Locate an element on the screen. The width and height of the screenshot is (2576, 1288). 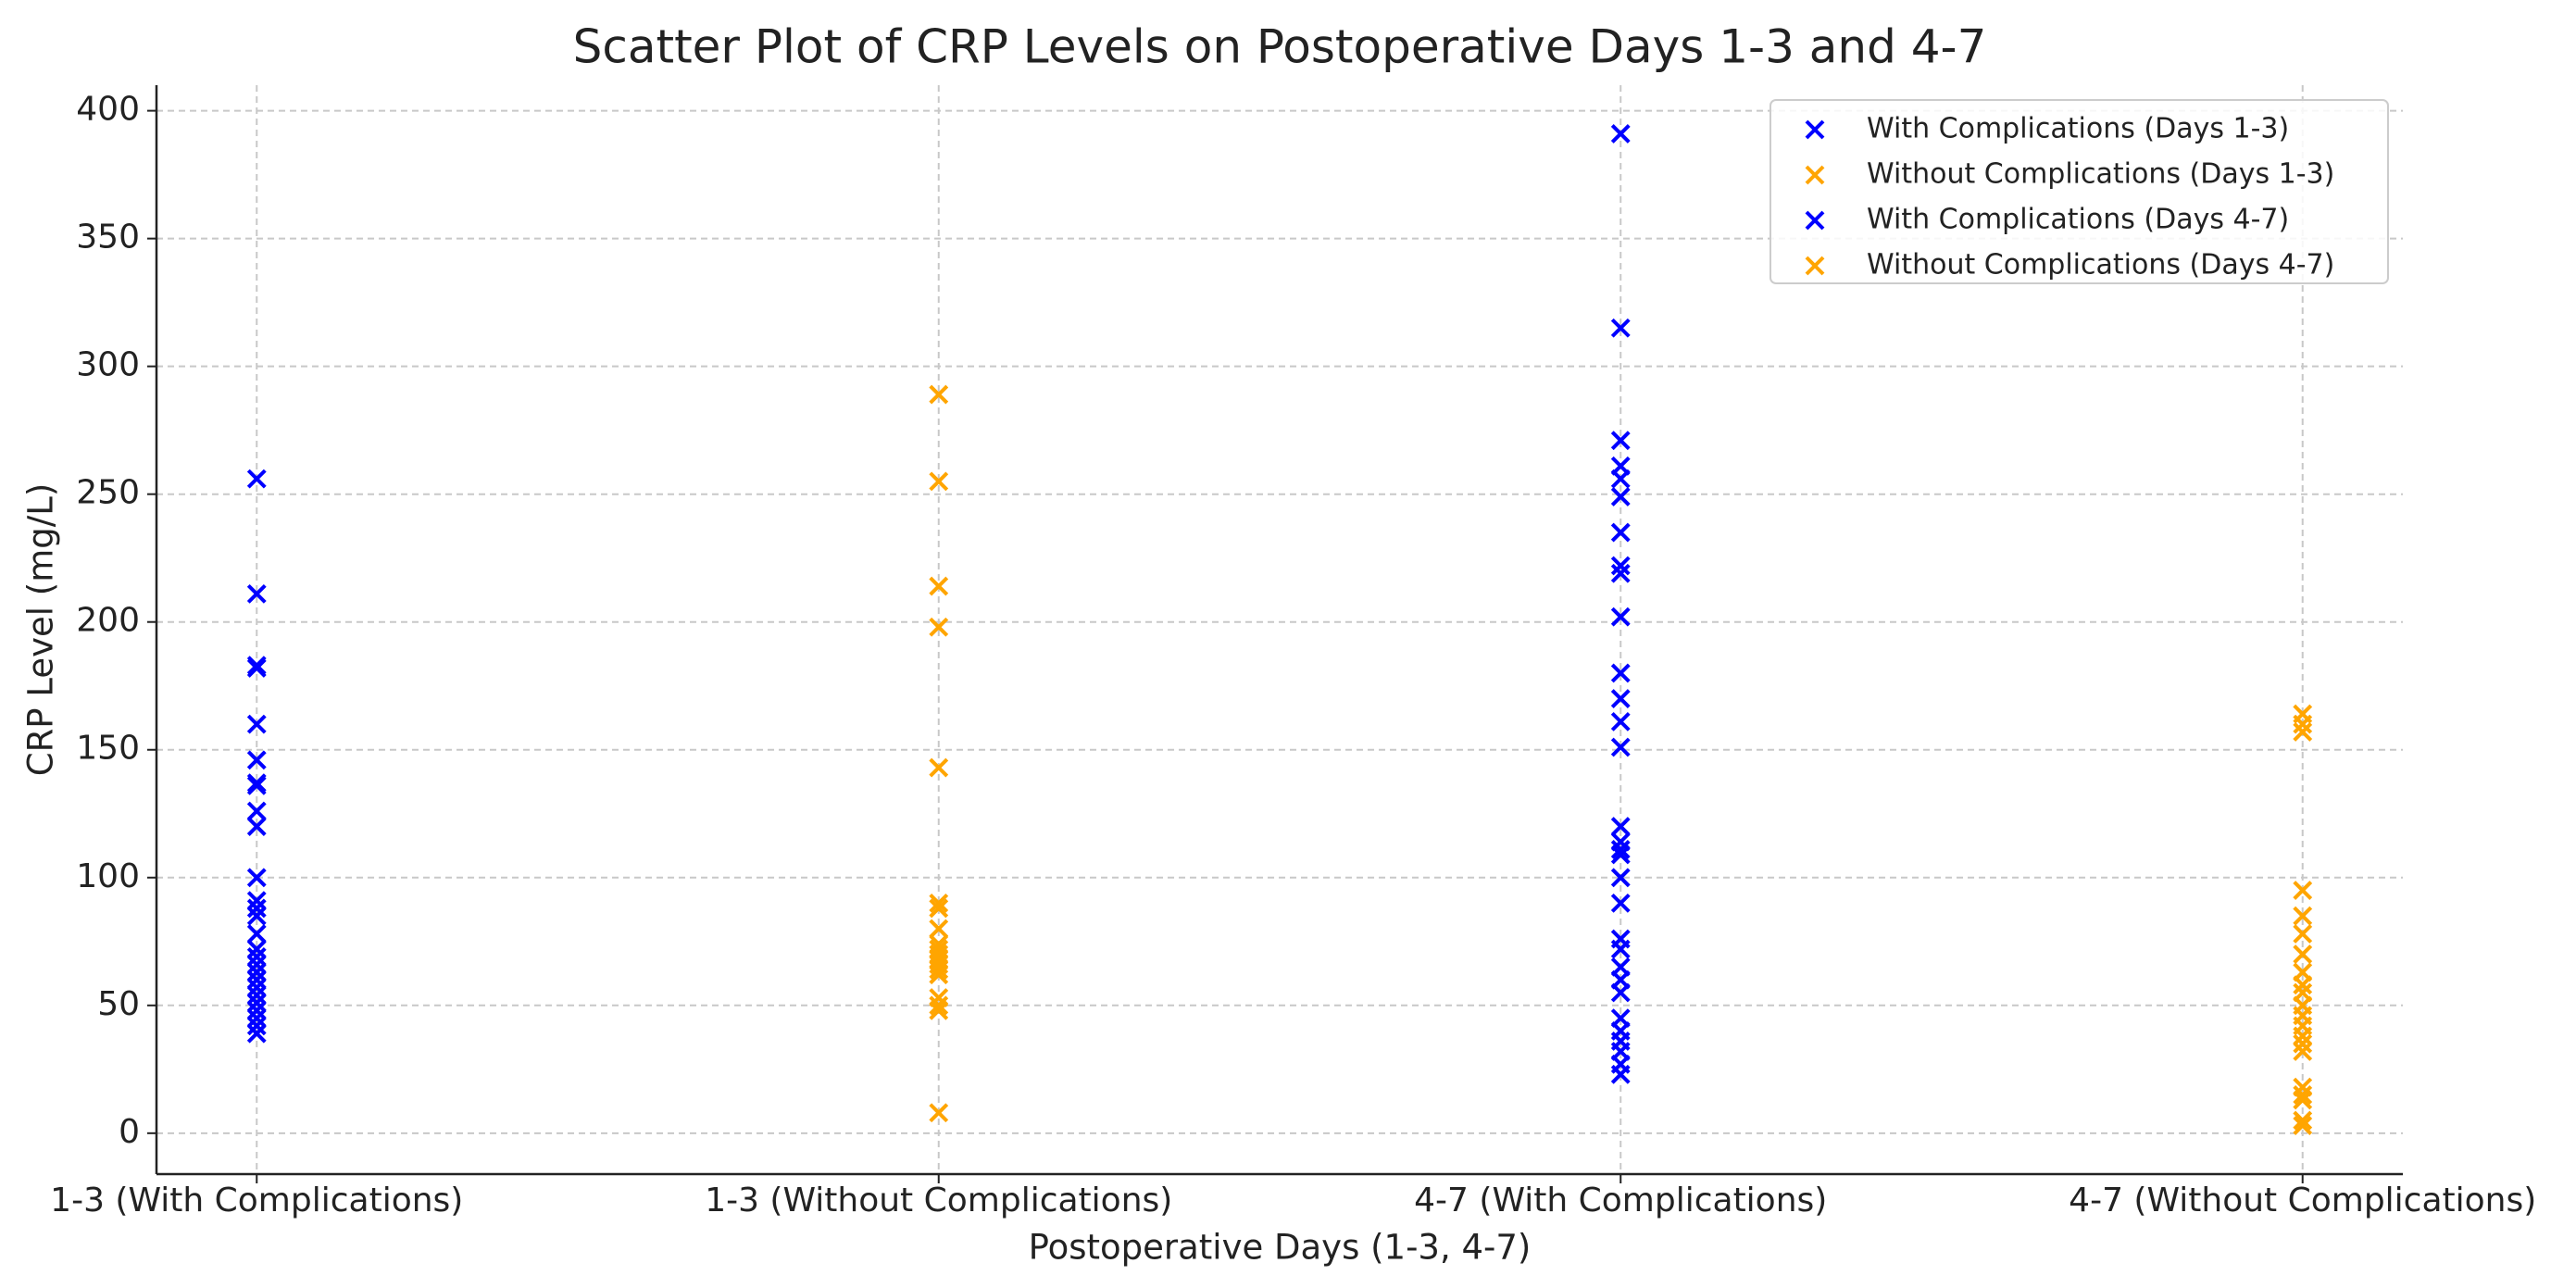
legend-box is located at coordinates (2079, 192).